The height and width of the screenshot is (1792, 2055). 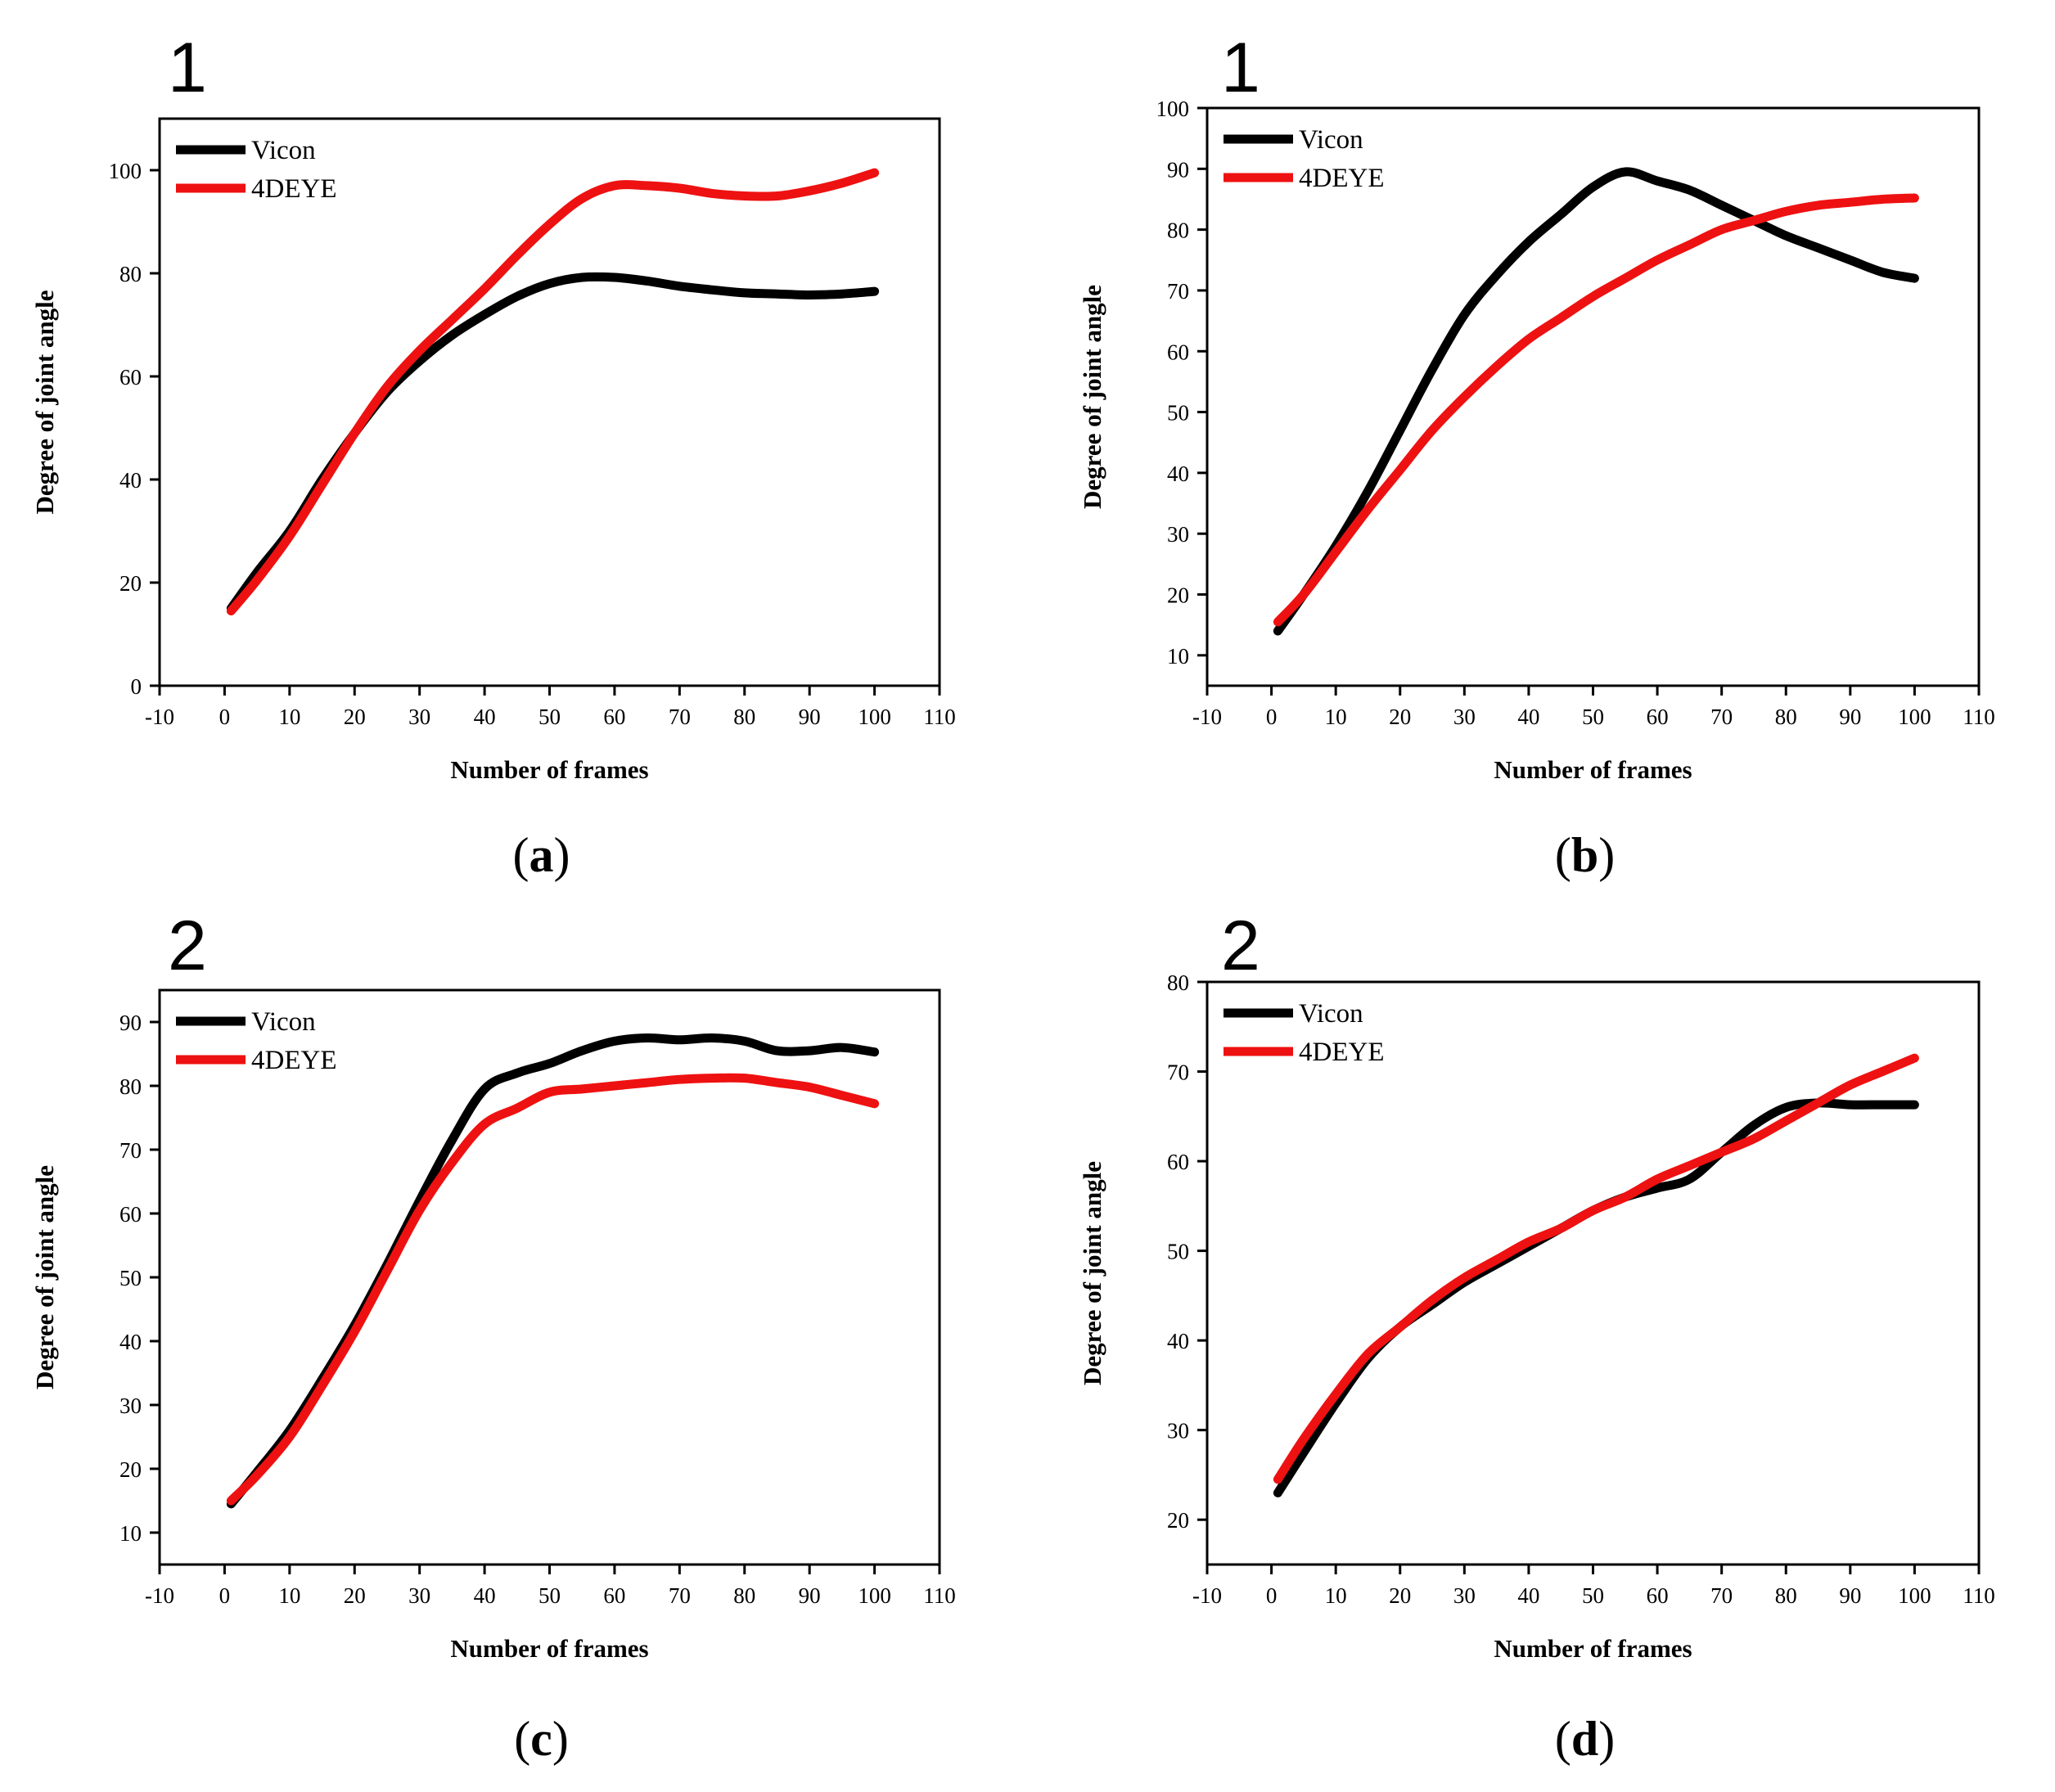 What do you see at coordinates (680, 1595) in the screenshot?
I see `x-tick-label: 70` at bounding box center [680, 1595].